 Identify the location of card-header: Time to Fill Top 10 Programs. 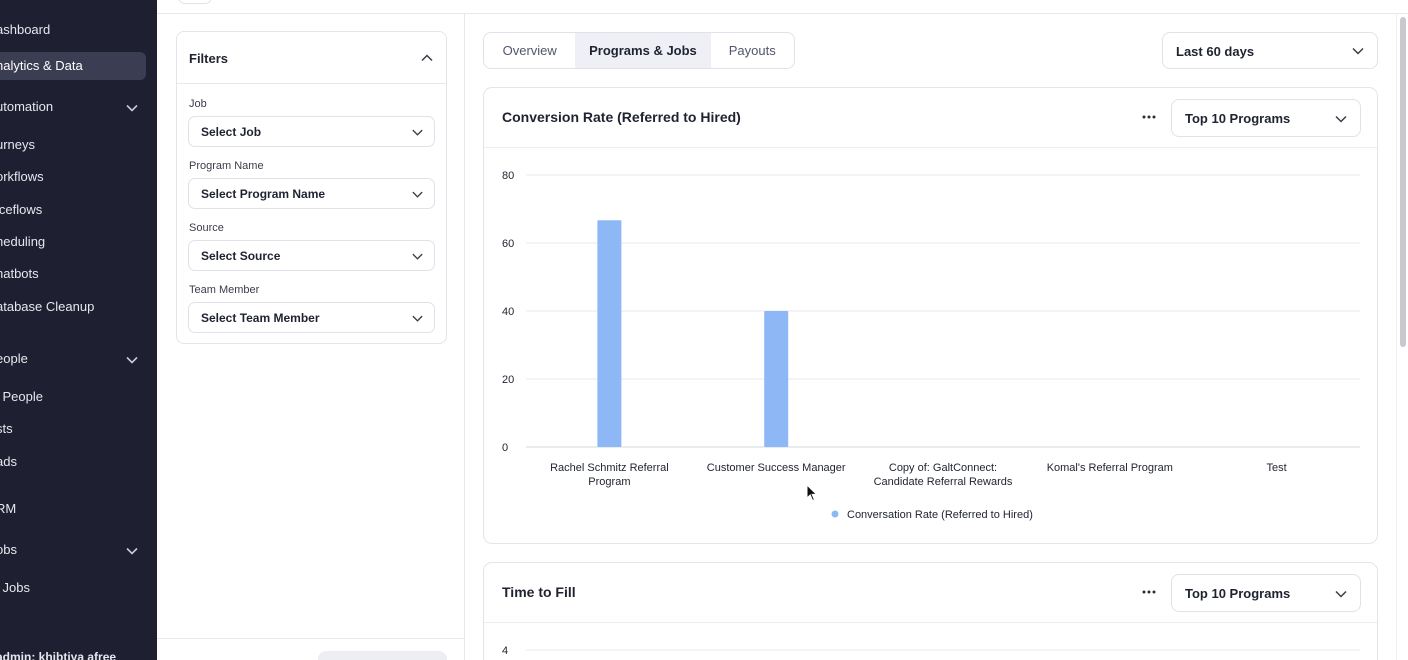
(930, 593).